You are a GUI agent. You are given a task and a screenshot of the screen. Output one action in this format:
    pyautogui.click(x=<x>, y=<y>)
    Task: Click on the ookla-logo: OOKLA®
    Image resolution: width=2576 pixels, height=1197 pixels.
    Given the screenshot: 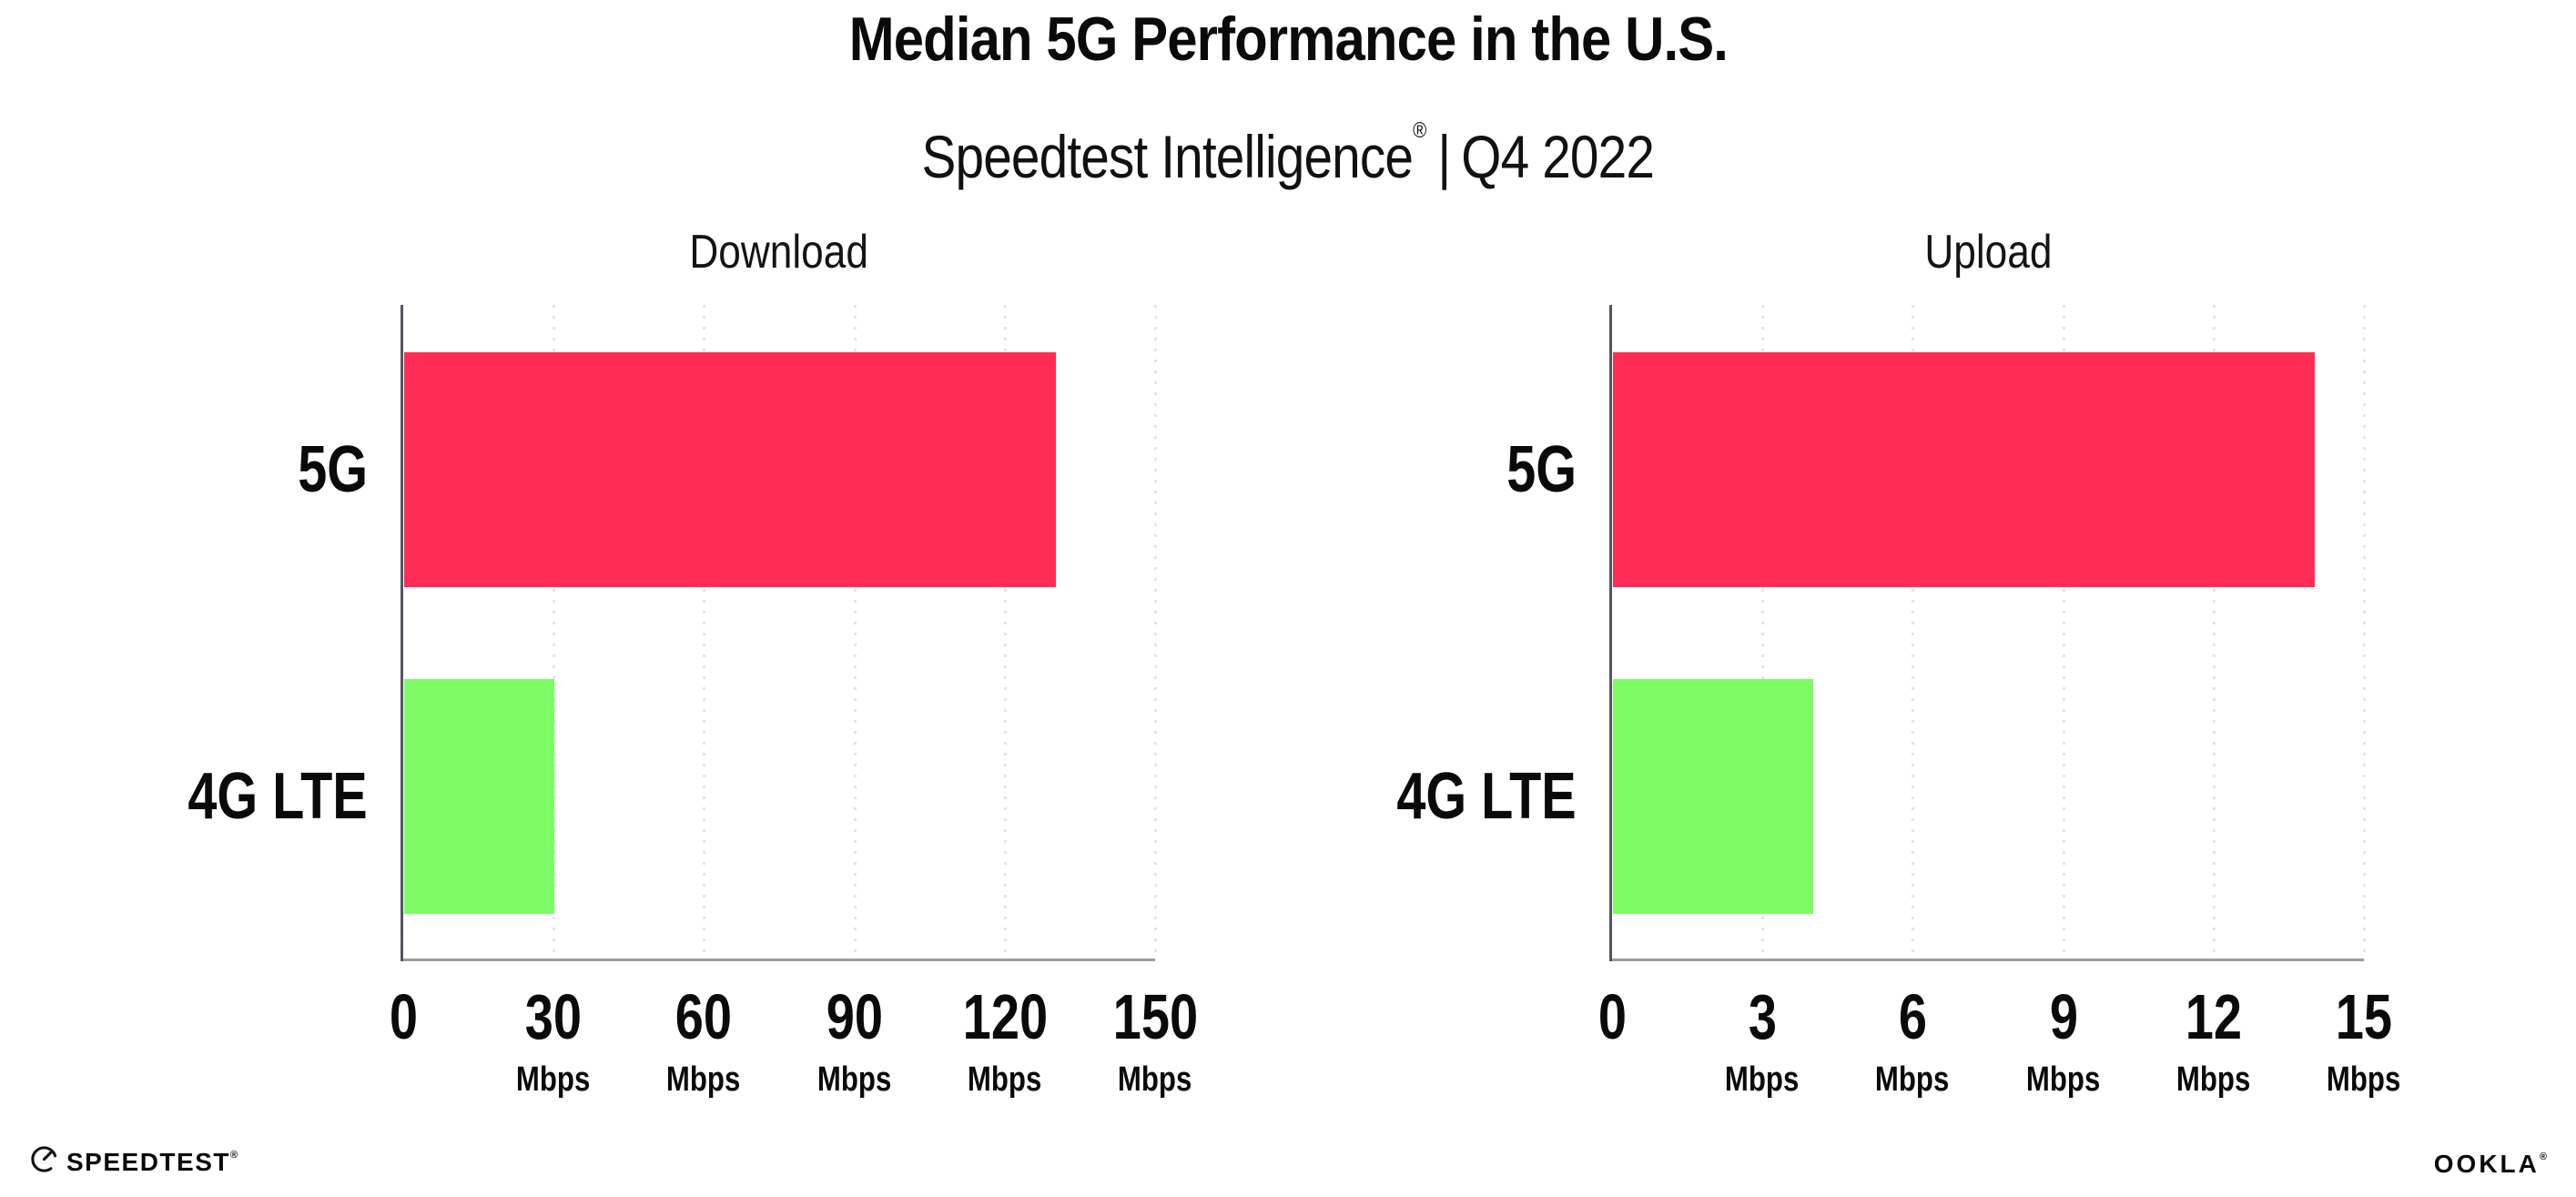 What is the action you would take?
    pyautogui.click(x=2490, y=1160)
    